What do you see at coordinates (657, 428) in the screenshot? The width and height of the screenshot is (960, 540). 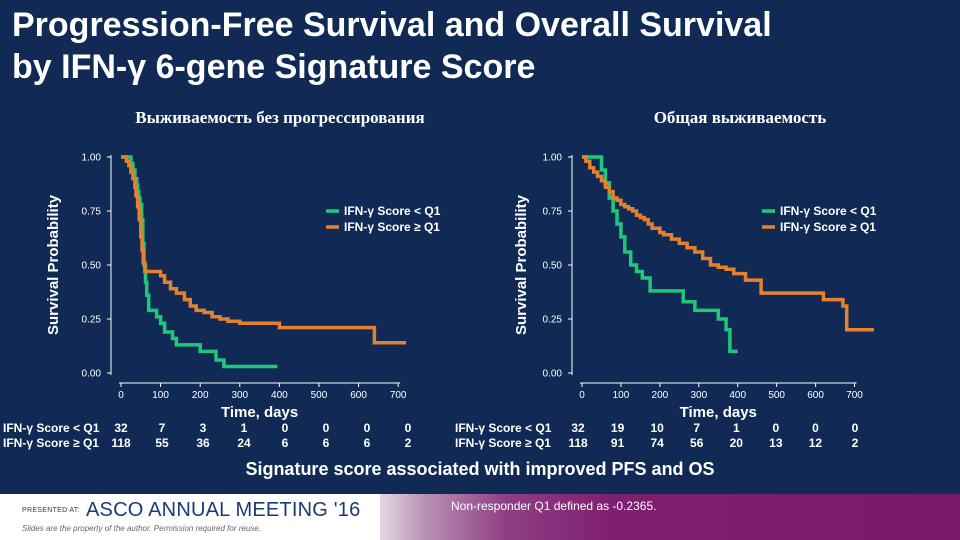 I see `os-risk-value: 10` at bounding box center [657, 428].